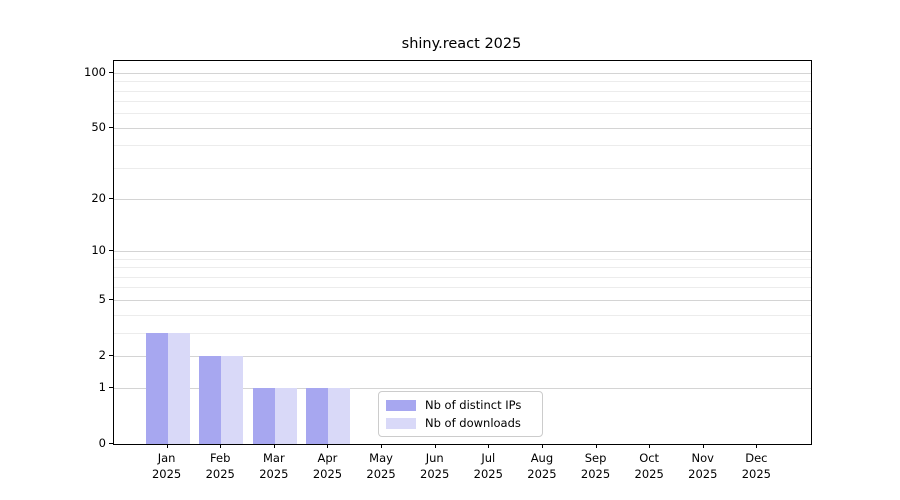 Image resolution: width=900 pixels, height=500 pixels. I want to click on x-axis-tick-label: Nov 2025, so click(703, 466).